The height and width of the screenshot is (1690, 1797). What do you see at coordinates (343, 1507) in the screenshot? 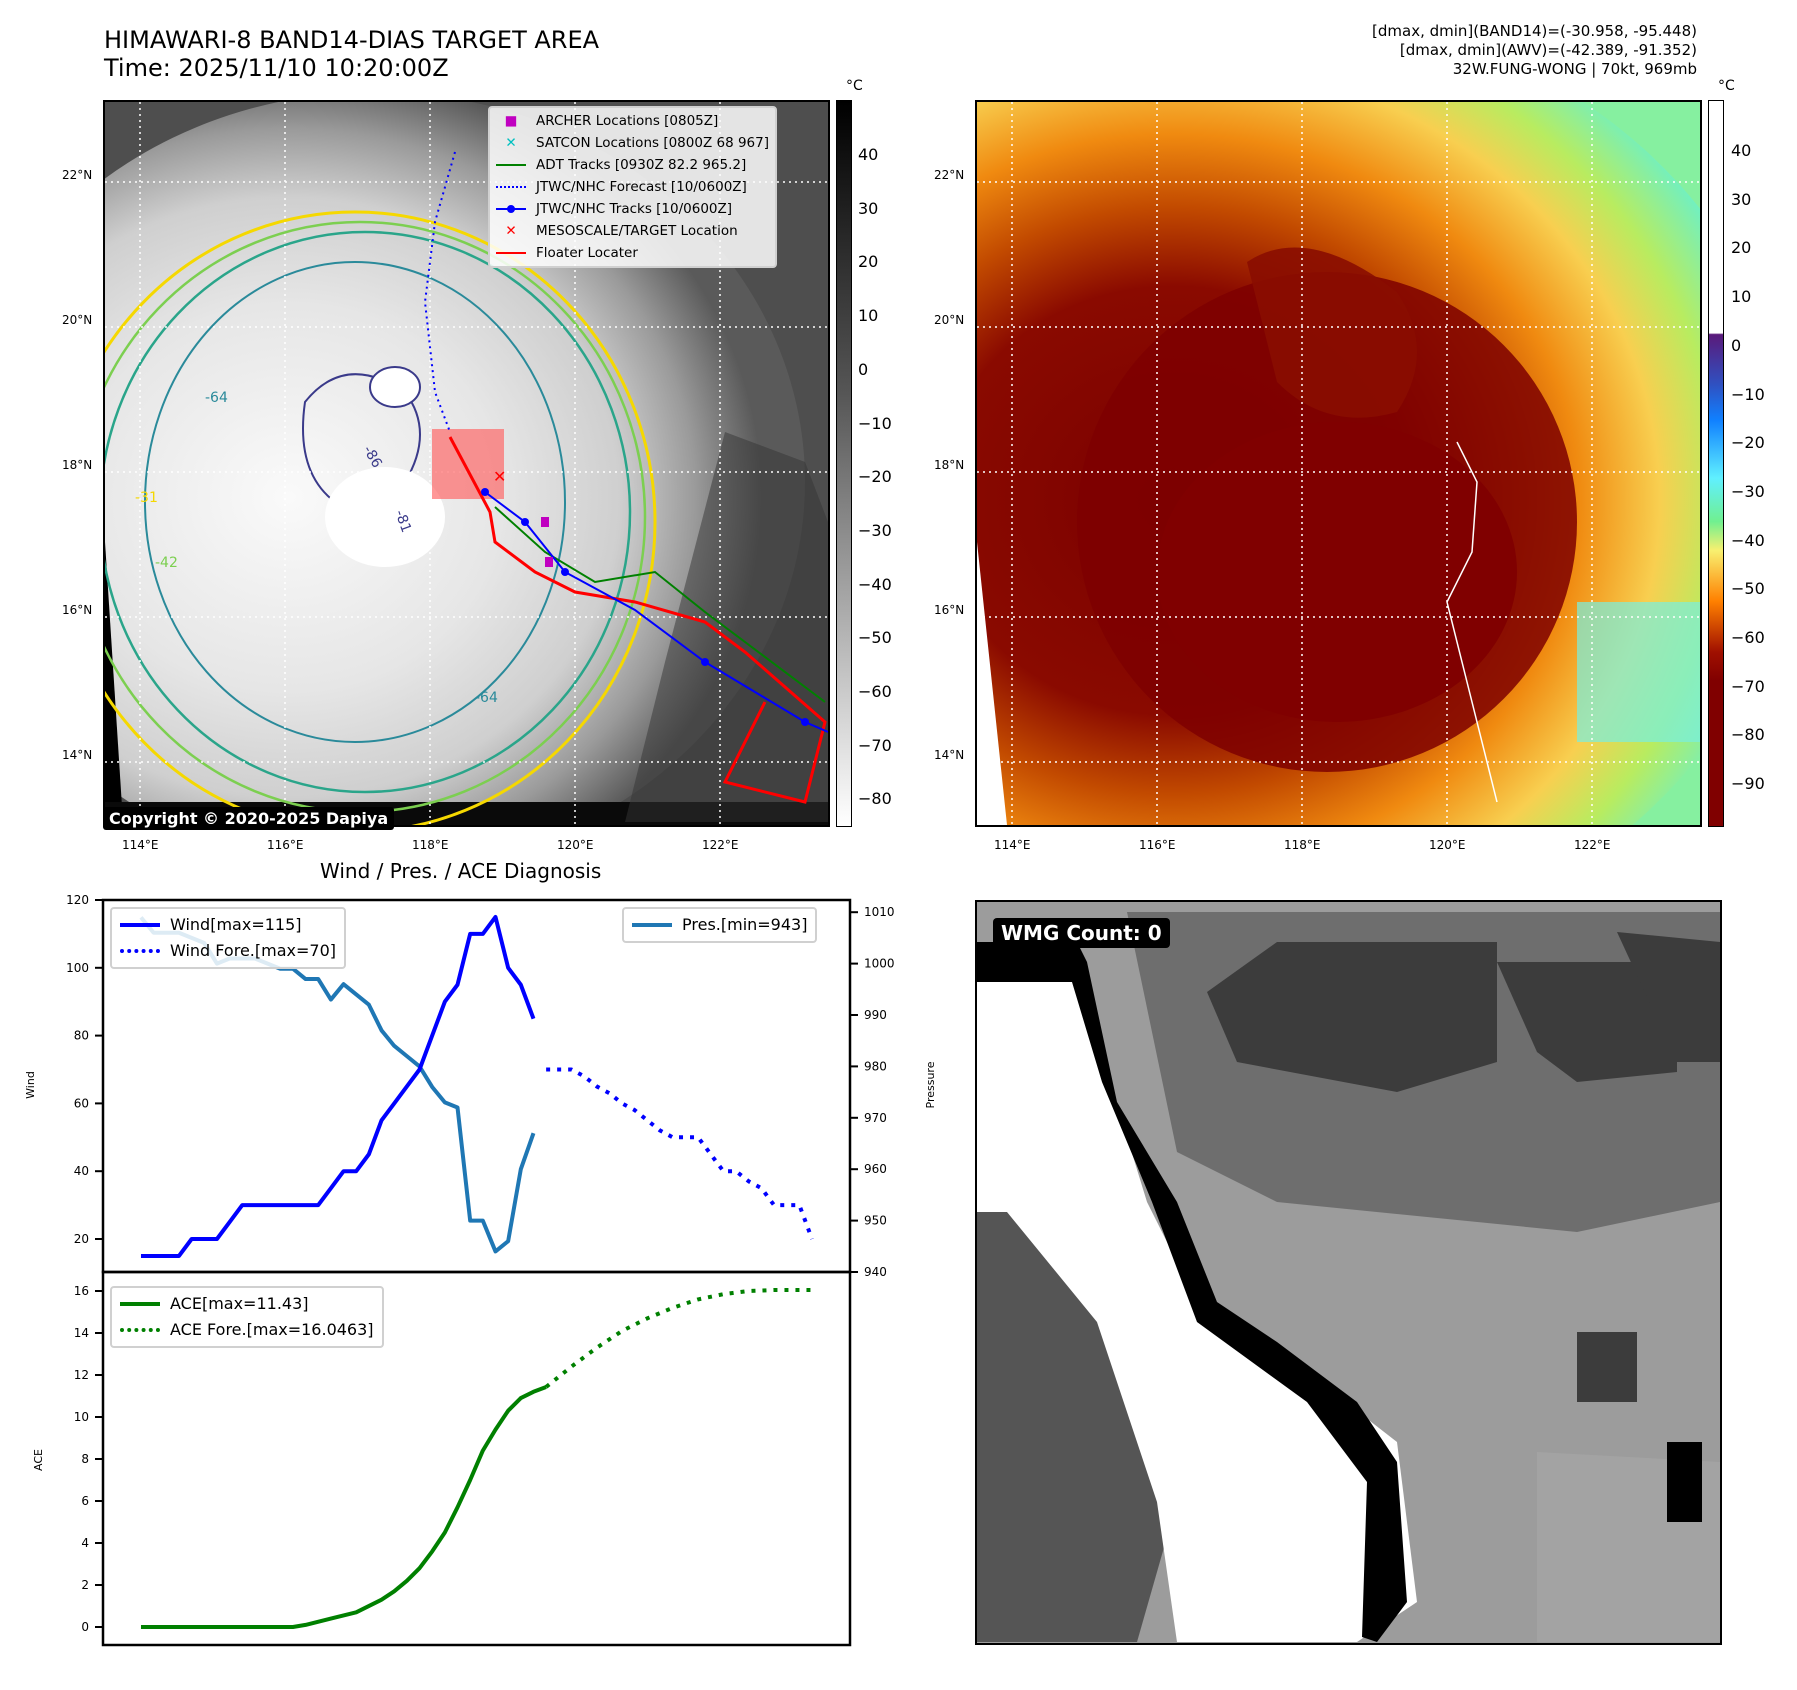
I see `ace-line` at bounding box center [343, 1507].